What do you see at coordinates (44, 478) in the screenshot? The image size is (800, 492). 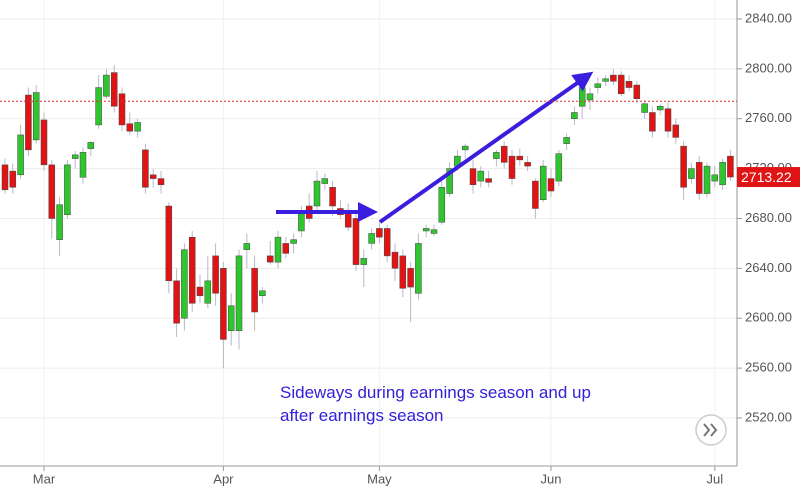 I see `x-tick-label: Mar` at bounding box center [44, 478].